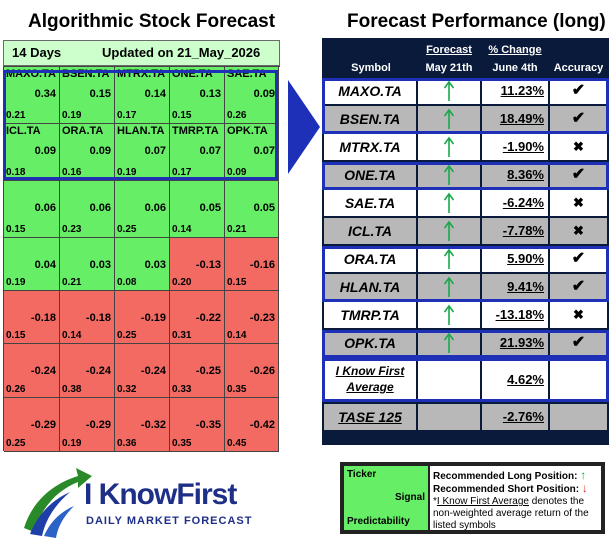 Image resolution: width=612 pixels, height=545 pixels. What do you see at coordinates (142, 209) in the screenshot?
I see `heatmap-cell: 0.06 0.25` at bounding box center [142, 209].